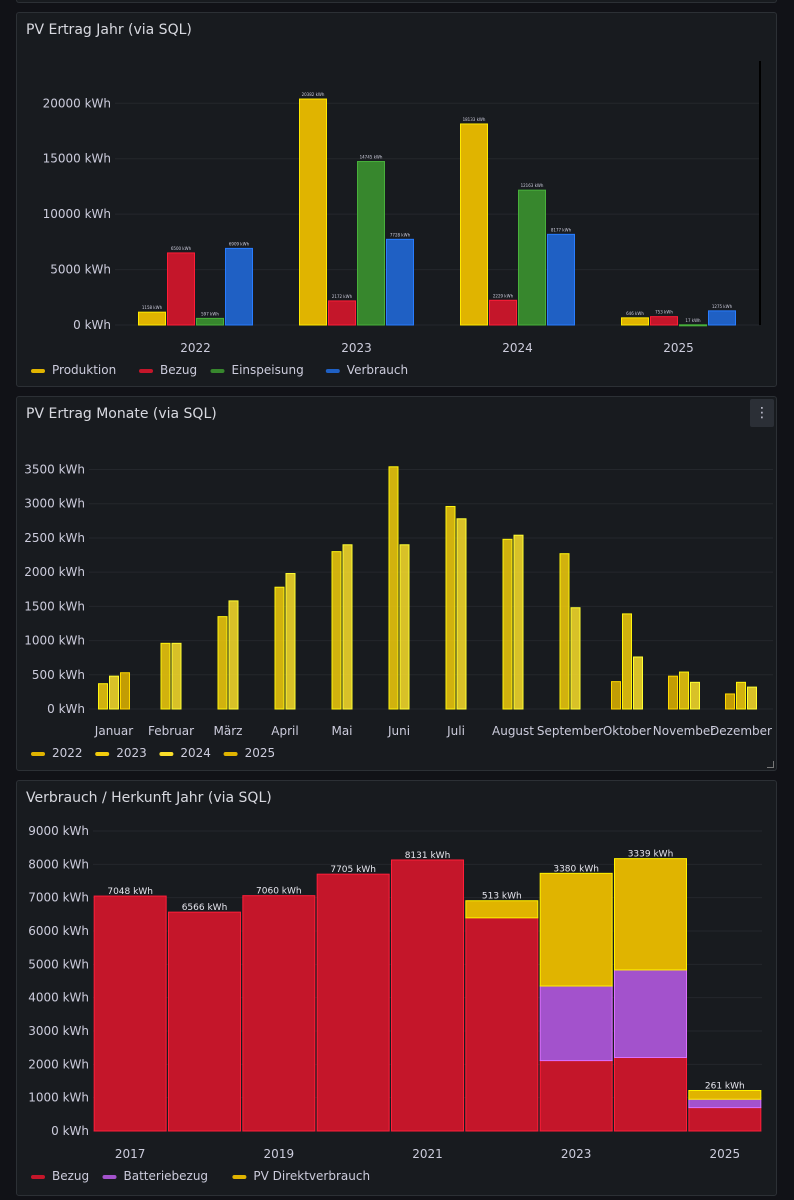 Image resolution: width=794 pixels, height=1200 pixels. I want to click on y-tick-label: 7000 kWh, so click(58, 898).